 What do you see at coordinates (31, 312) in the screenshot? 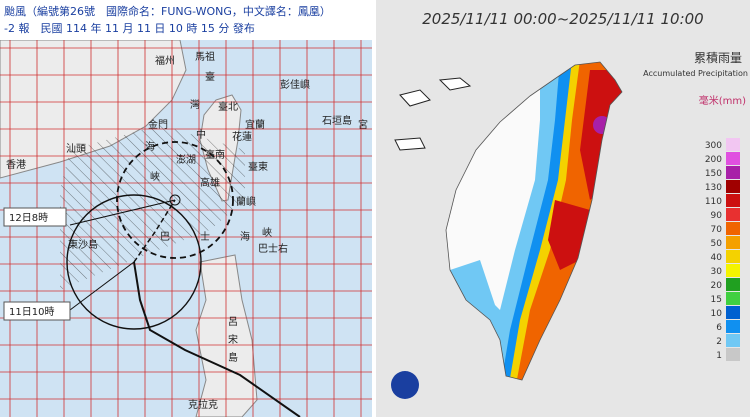
I see `time-label: 11日10時` at bounding box center [31, 312].